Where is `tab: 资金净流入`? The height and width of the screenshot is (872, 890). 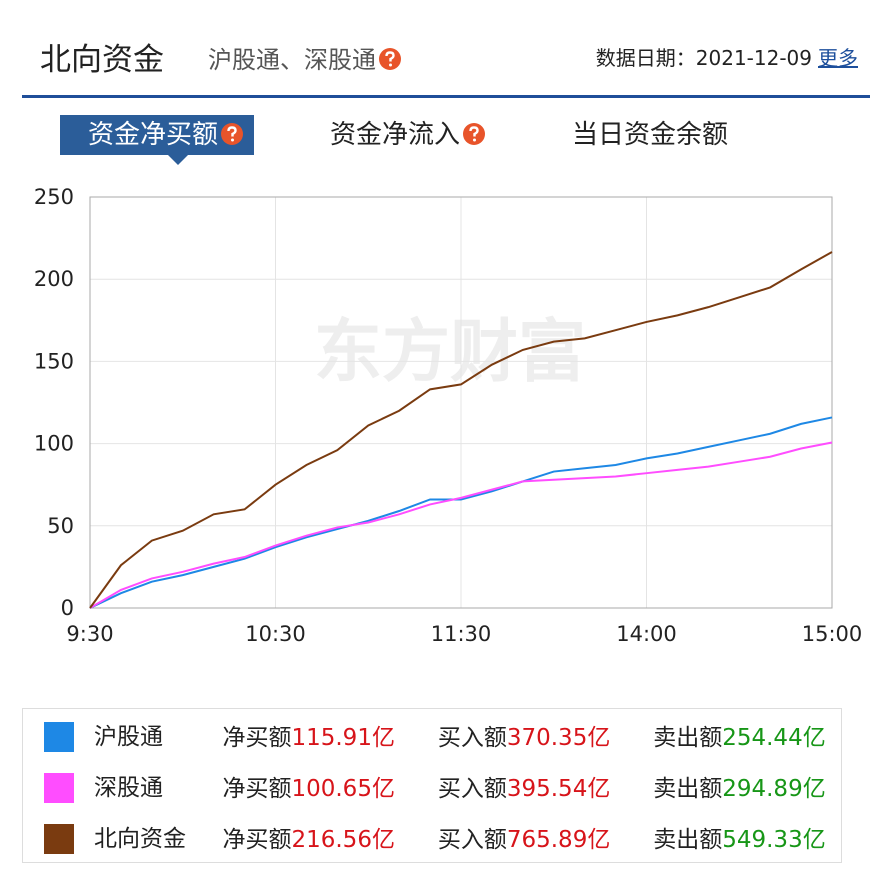 tab: 资金净流入 is located at coordinates (408, 135).